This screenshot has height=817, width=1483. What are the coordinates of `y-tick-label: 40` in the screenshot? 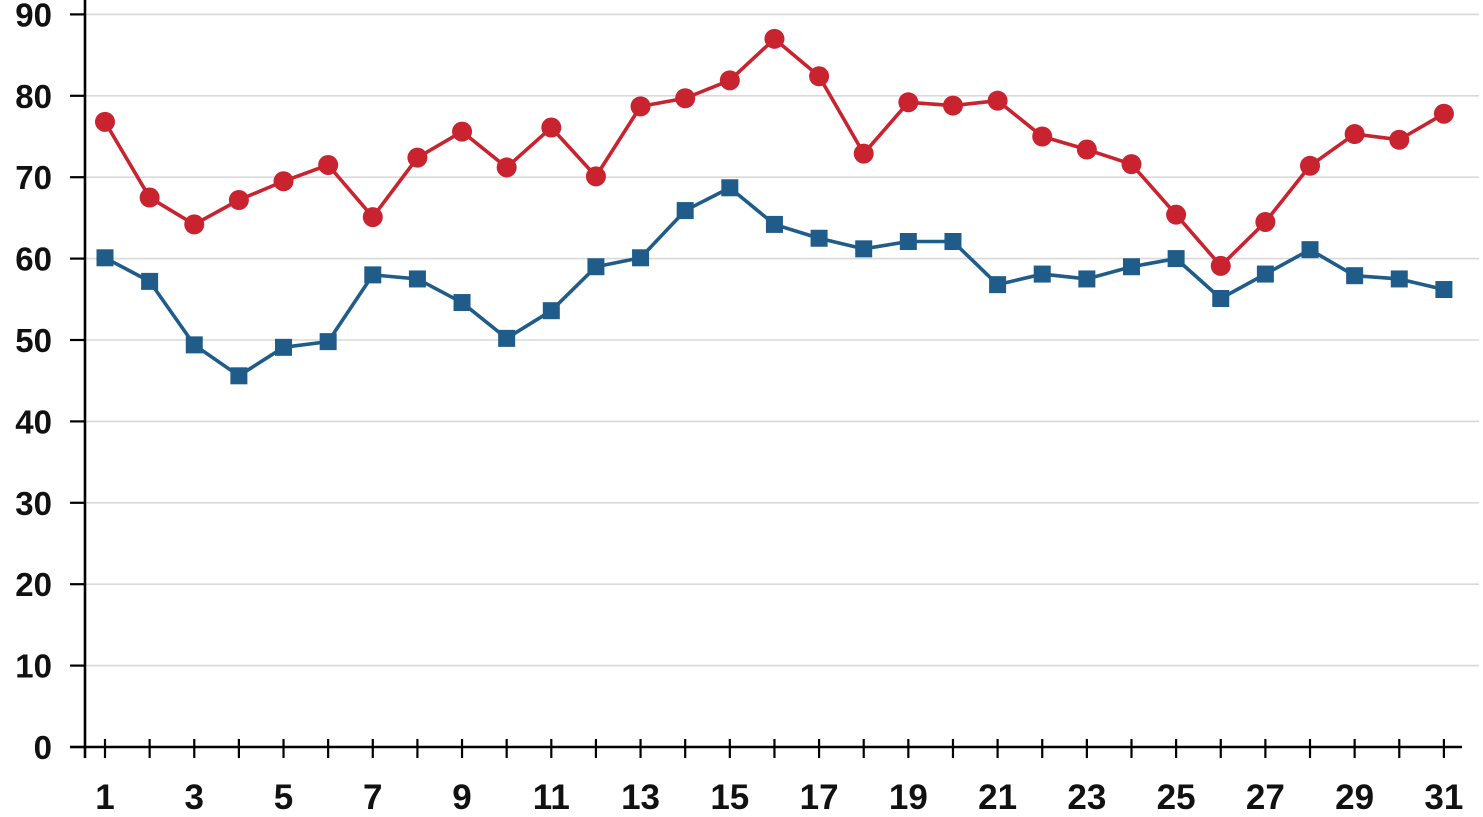 It's located at (33, 421).